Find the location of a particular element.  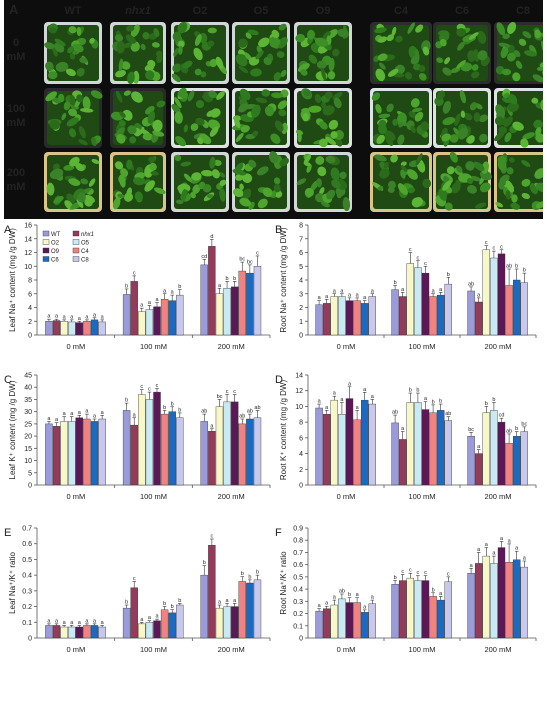

x-category-label: 200 mM is located at coordinates (231, 346).